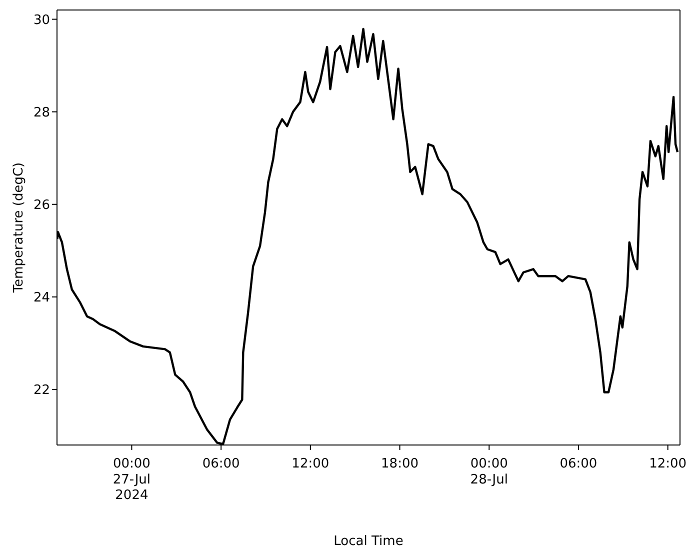 The image size is (692, 557). I want to click on y-tick-label: 22, so click(41, 390).